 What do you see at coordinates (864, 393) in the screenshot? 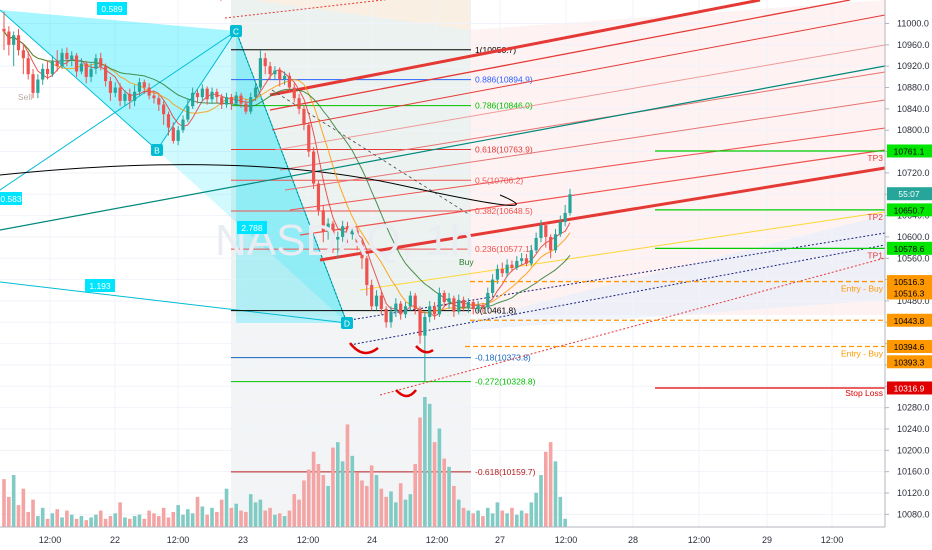
I see `trade-level-label: Stop Loss` at bounding box center [864, 393].